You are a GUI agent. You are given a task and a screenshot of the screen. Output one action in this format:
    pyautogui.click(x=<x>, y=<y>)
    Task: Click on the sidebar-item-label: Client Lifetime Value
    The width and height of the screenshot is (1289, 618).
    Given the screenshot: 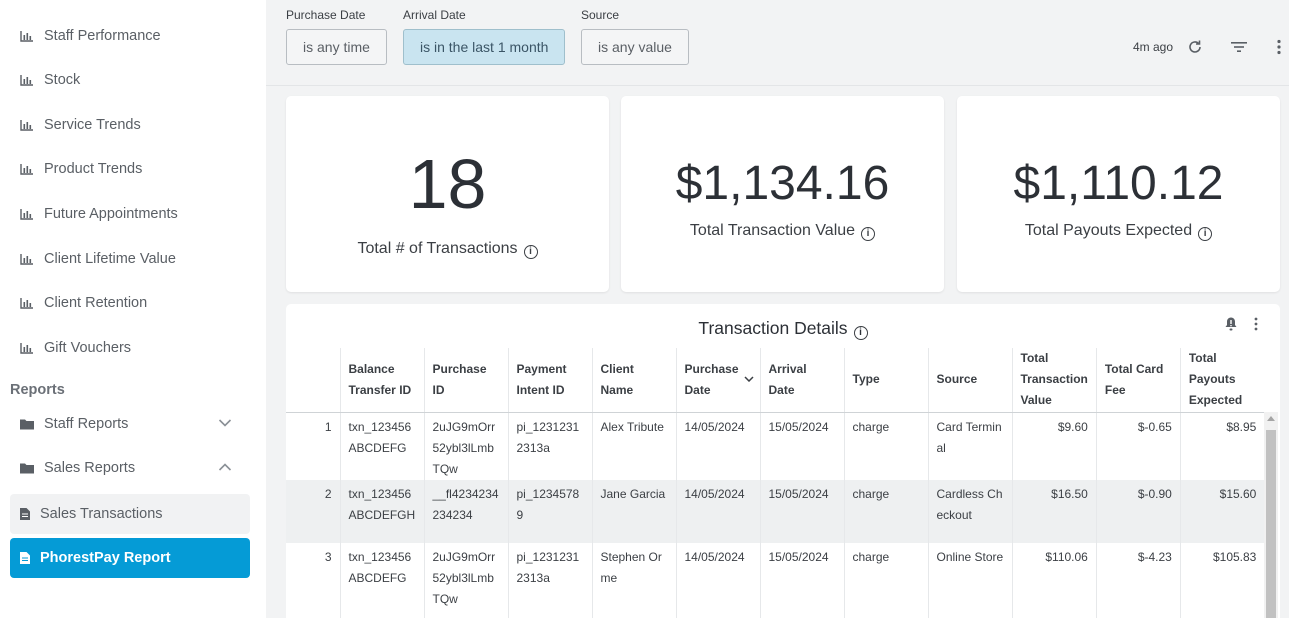 What is the action you would take?
    pyautogui.click(x=110, y=259)
    